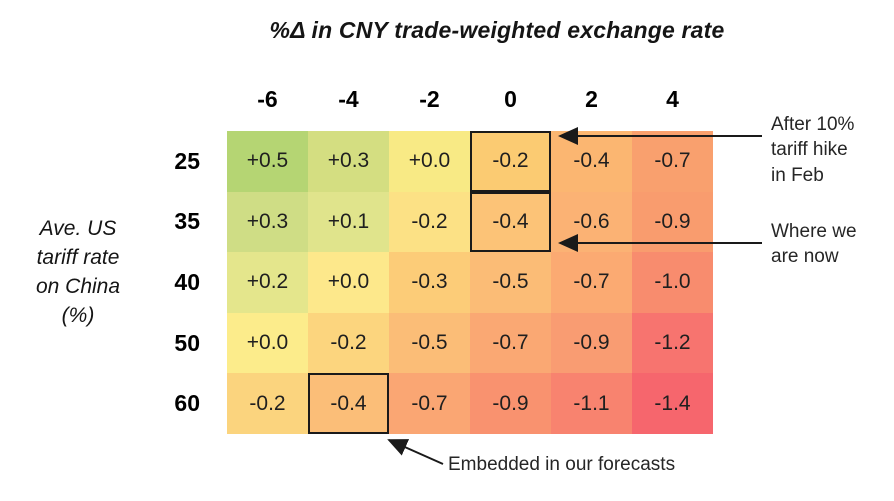 Image resolution: width=894 pixels, height=501 pixels. What do you see at coordinates (187, 160) in the screenshot?
I see `y-tick-label: 25` at bounding box center [187, 160].